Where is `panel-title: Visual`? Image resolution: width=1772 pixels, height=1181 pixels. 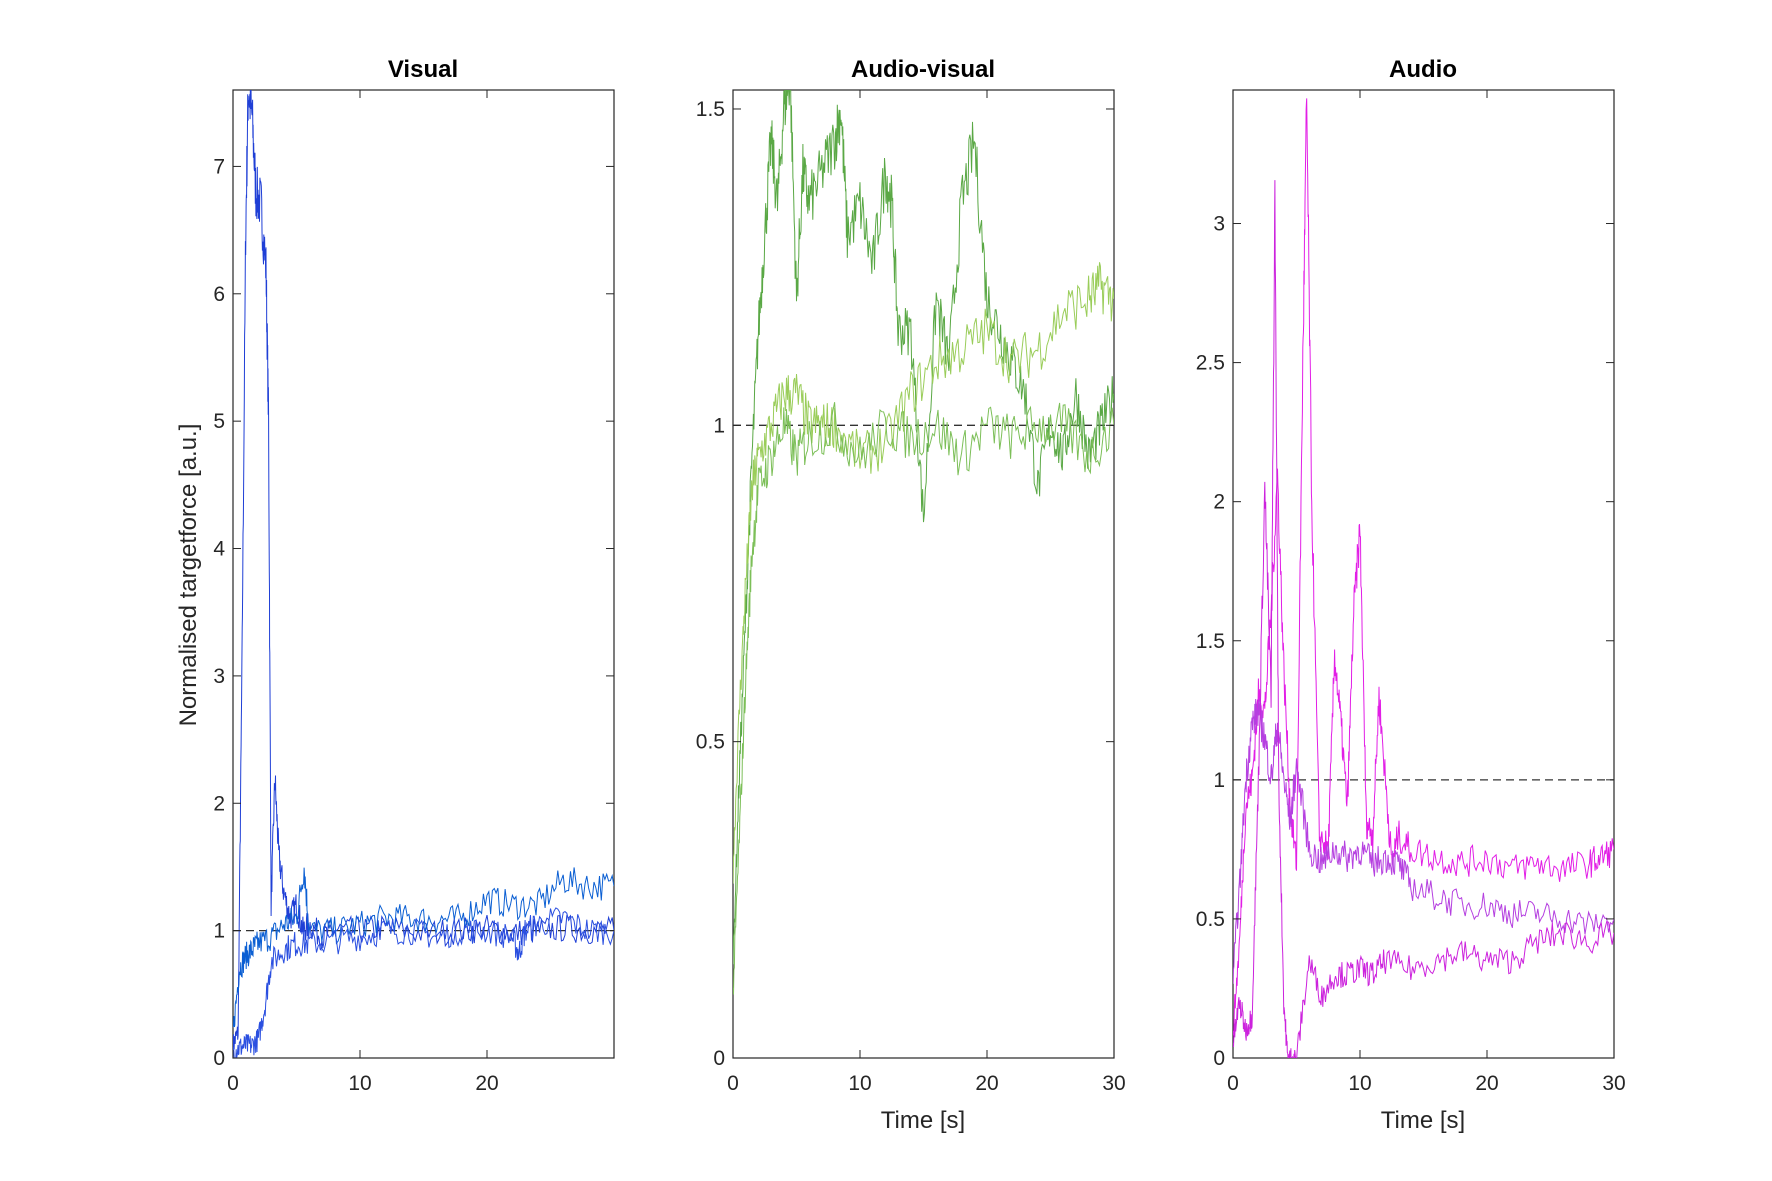
panel-title: Visual is located at coordinates (423, 69).